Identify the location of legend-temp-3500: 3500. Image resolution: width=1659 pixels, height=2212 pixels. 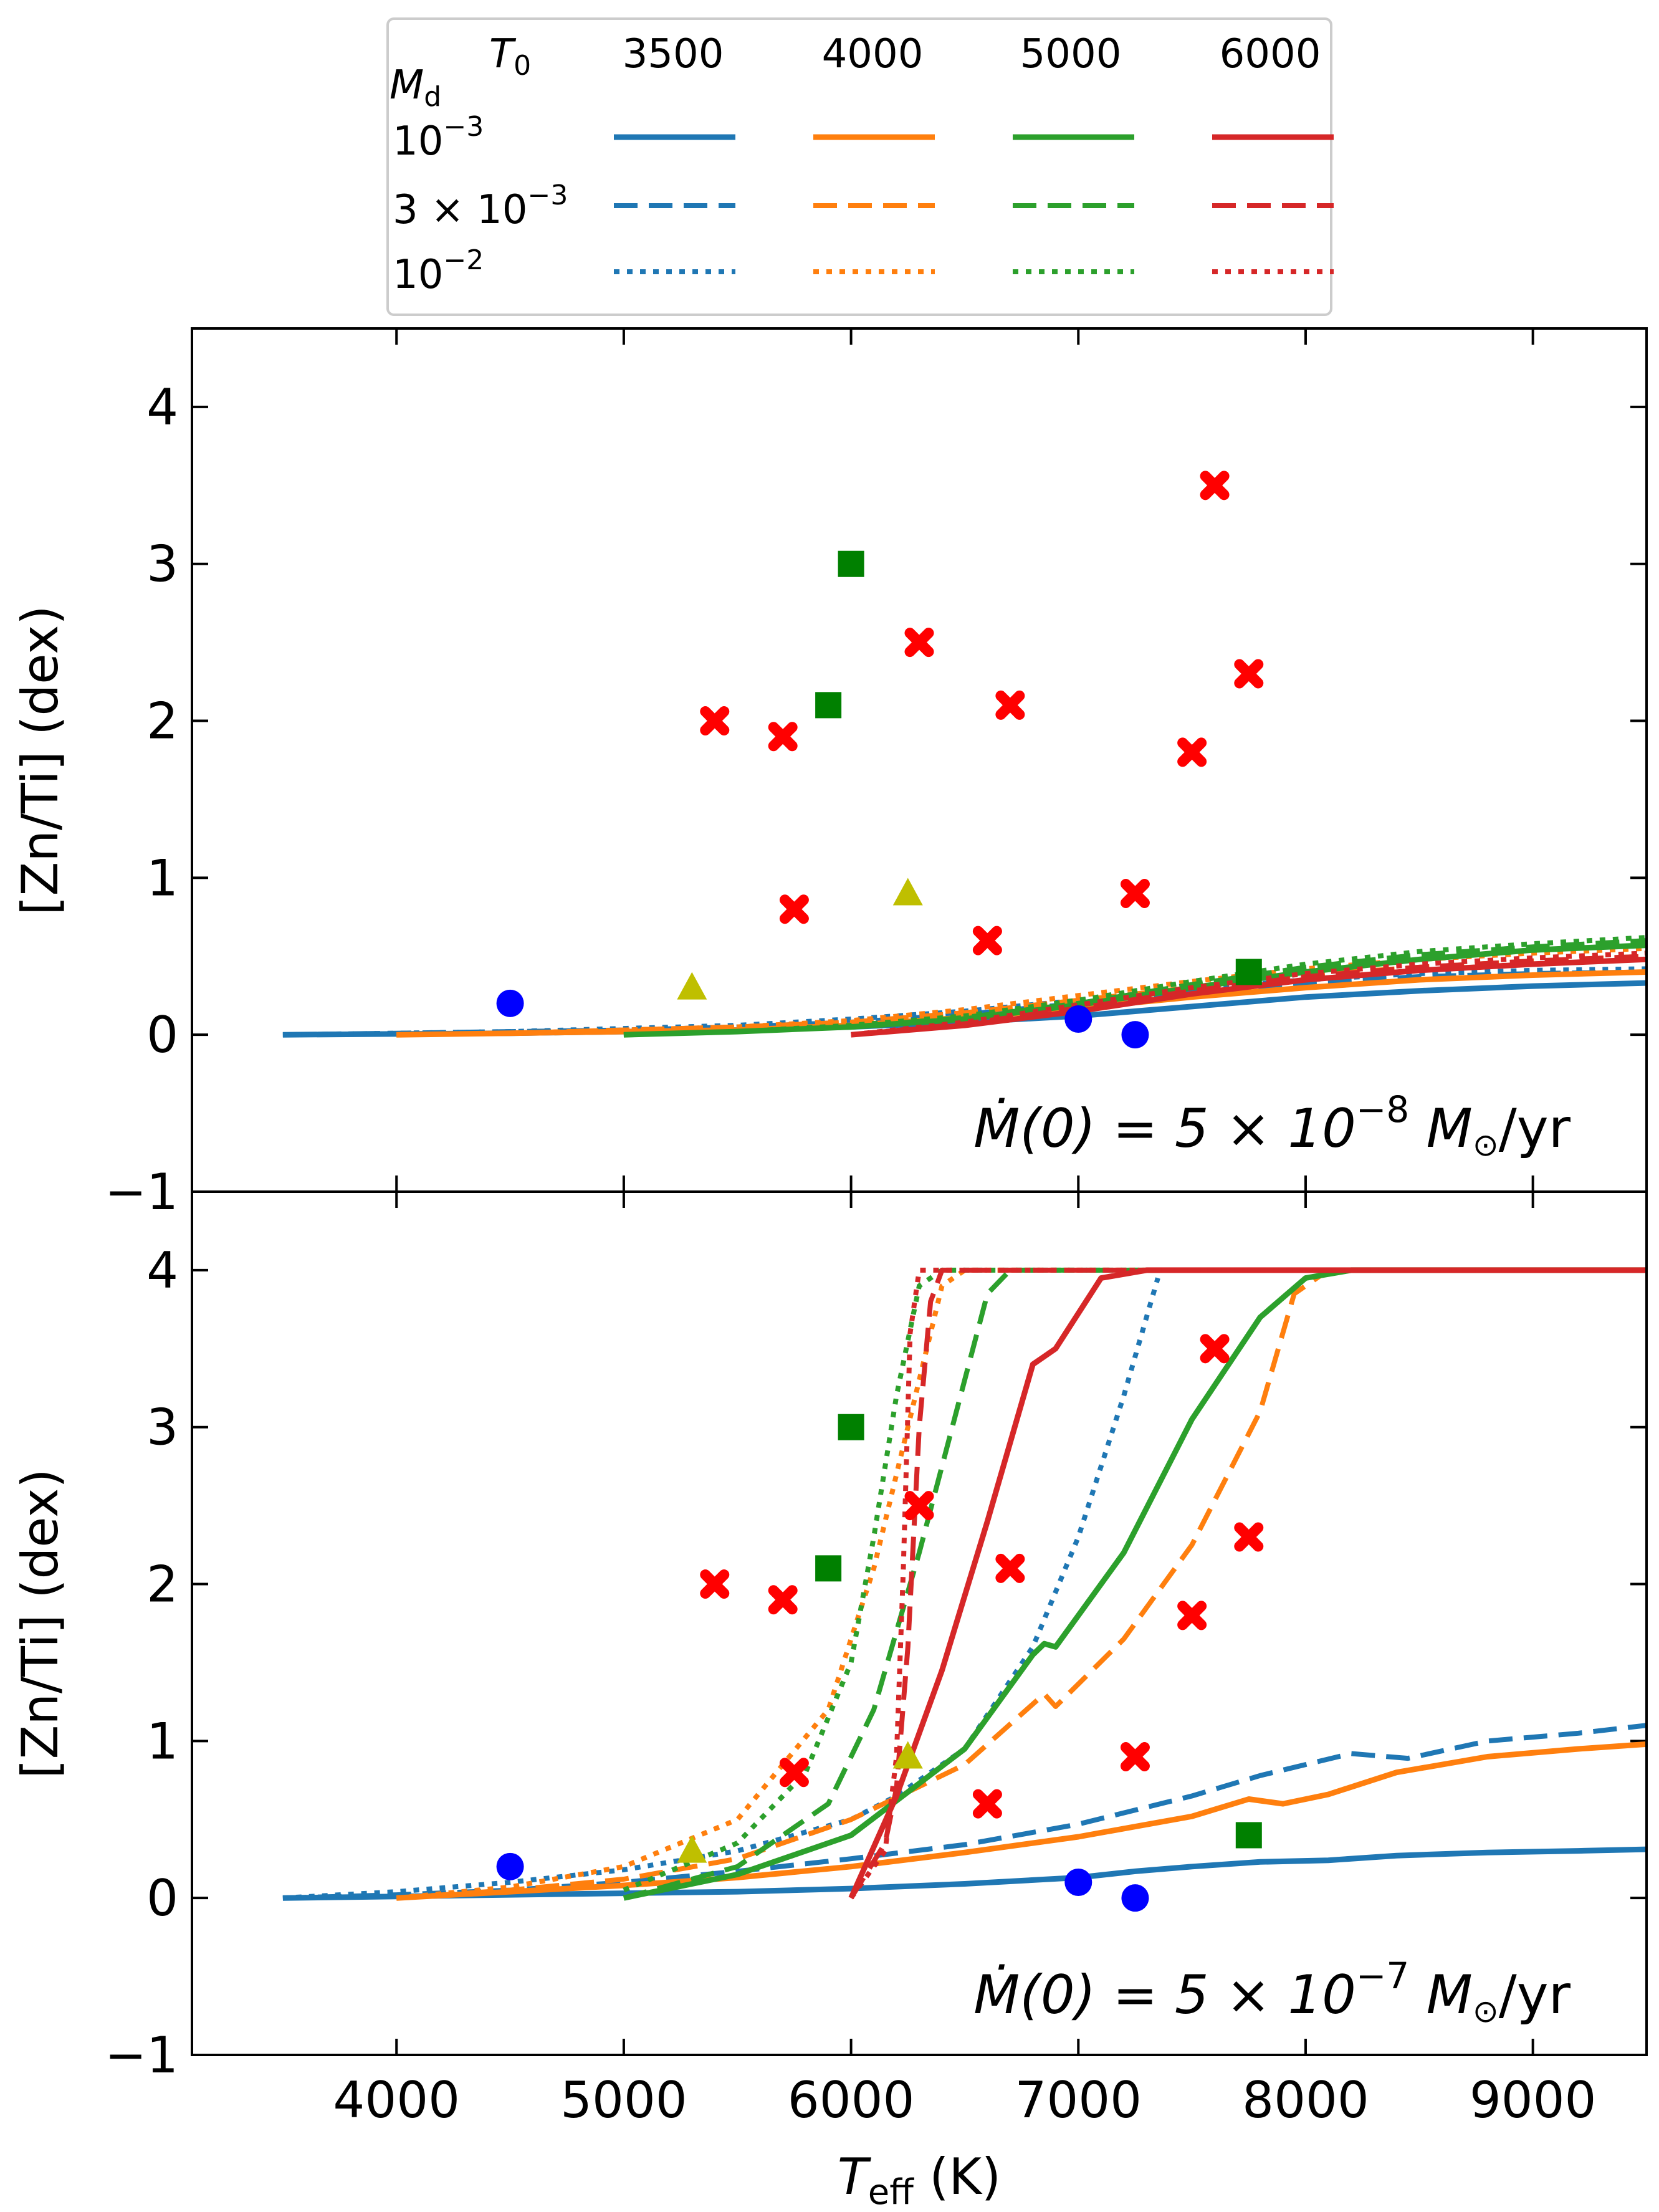
(673, 54).